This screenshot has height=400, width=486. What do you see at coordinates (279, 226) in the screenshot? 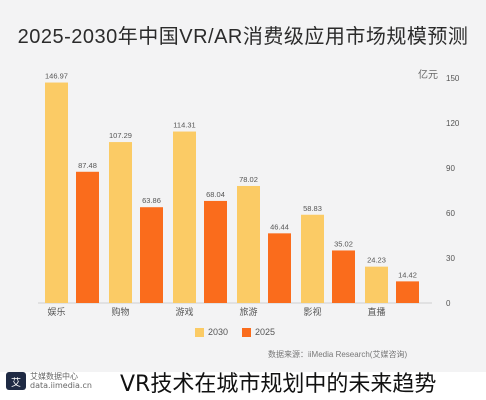
I see `bar-value-label: 46.44` at bounding box center [279, 226].